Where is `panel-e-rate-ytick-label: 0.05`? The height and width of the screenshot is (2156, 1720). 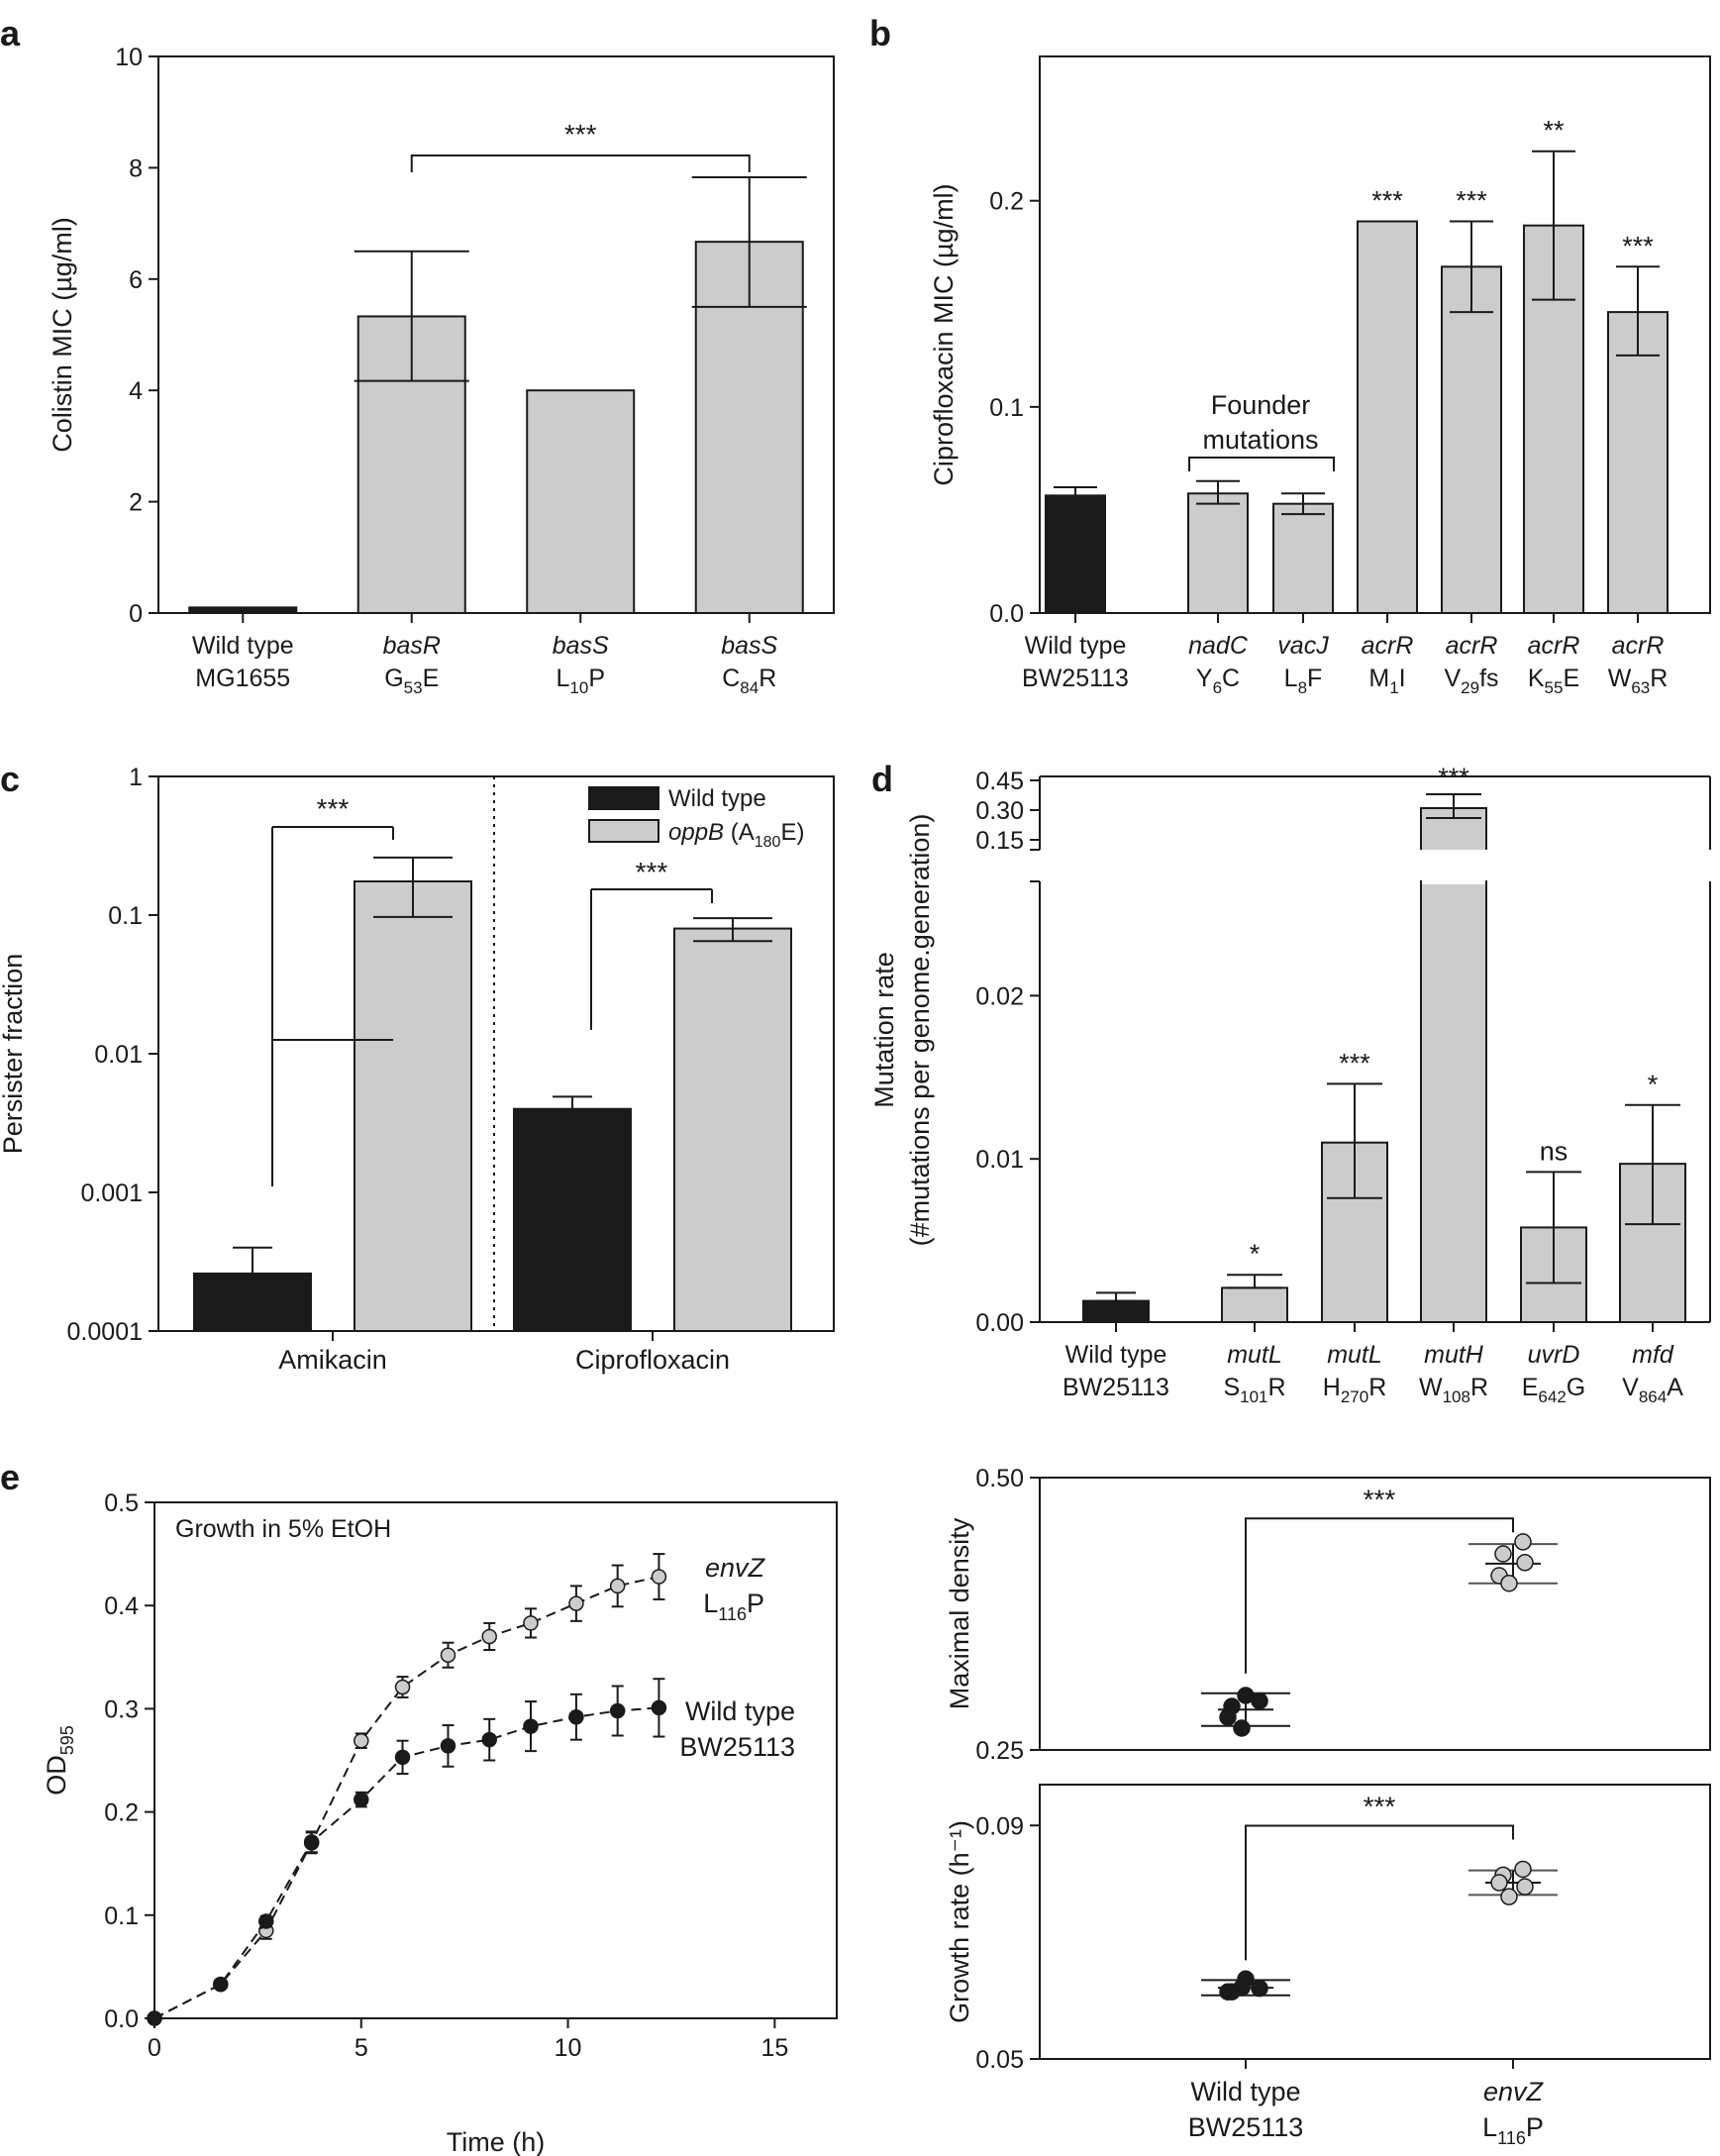
panel-e-rate-ytick-label: 0.05 is located at coordinates (999, 2060).